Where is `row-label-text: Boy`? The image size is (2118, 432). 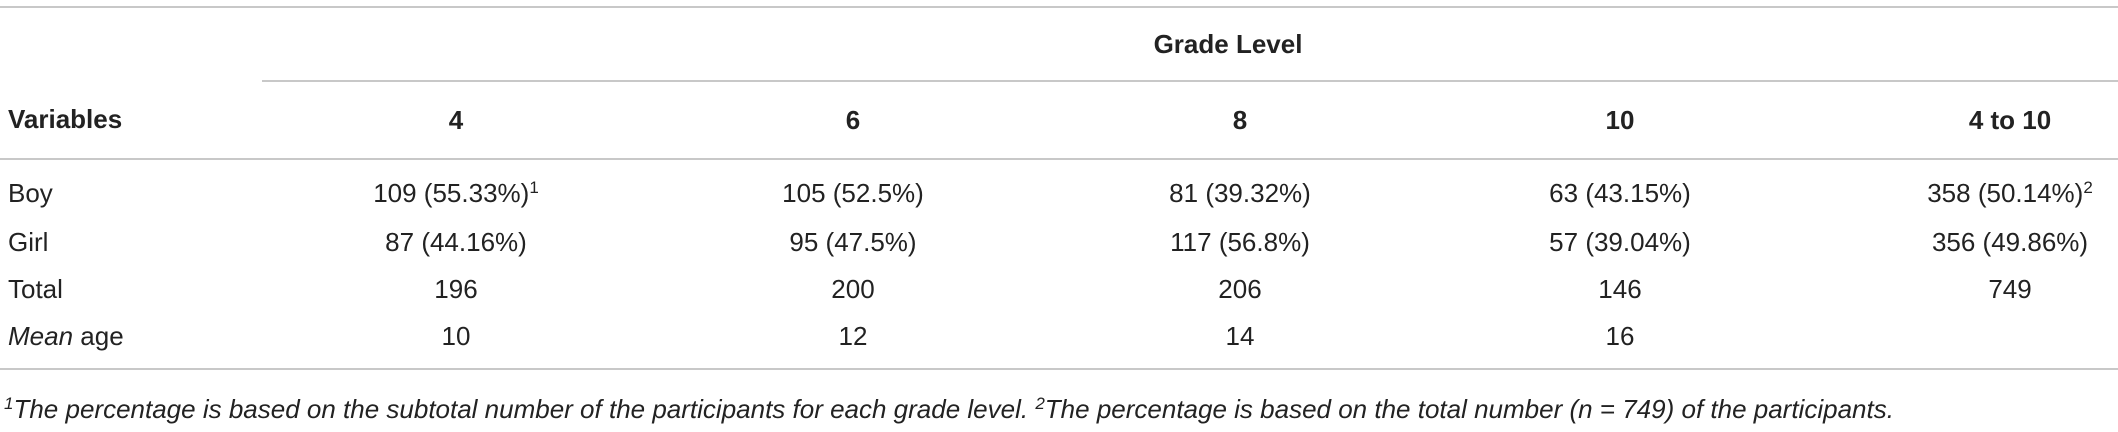
row-label-text: Boy is located at coordinates (30, 193).